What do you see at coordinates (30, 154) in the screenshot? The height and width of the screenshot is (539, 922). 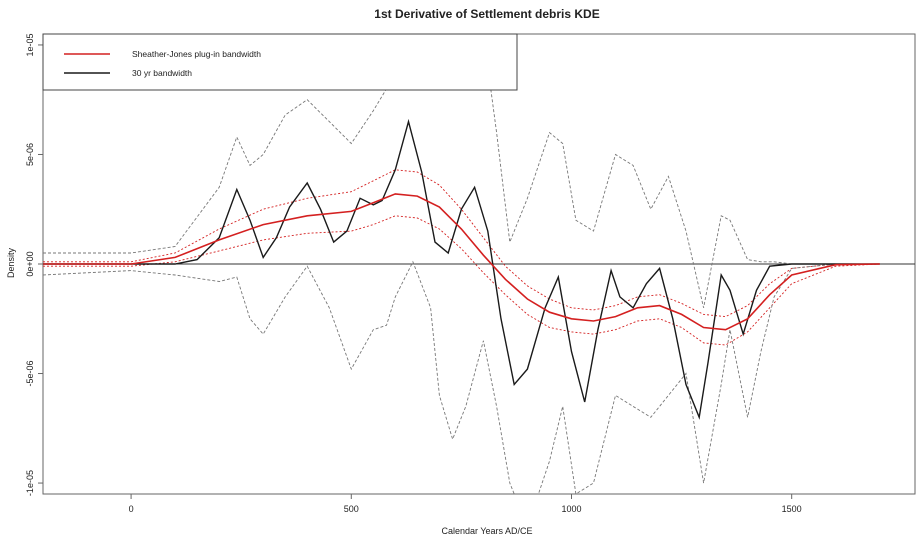 I see `y-tick-label: 5e-06` at bounding box center [30, 154].